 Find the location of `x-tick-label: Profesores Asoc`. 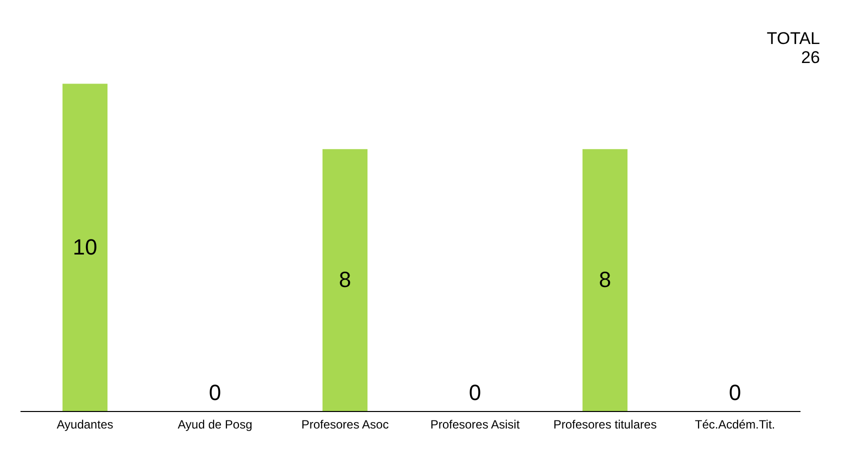

x-tick-label: Profesores Asoc is located at coordinates (345, 425).